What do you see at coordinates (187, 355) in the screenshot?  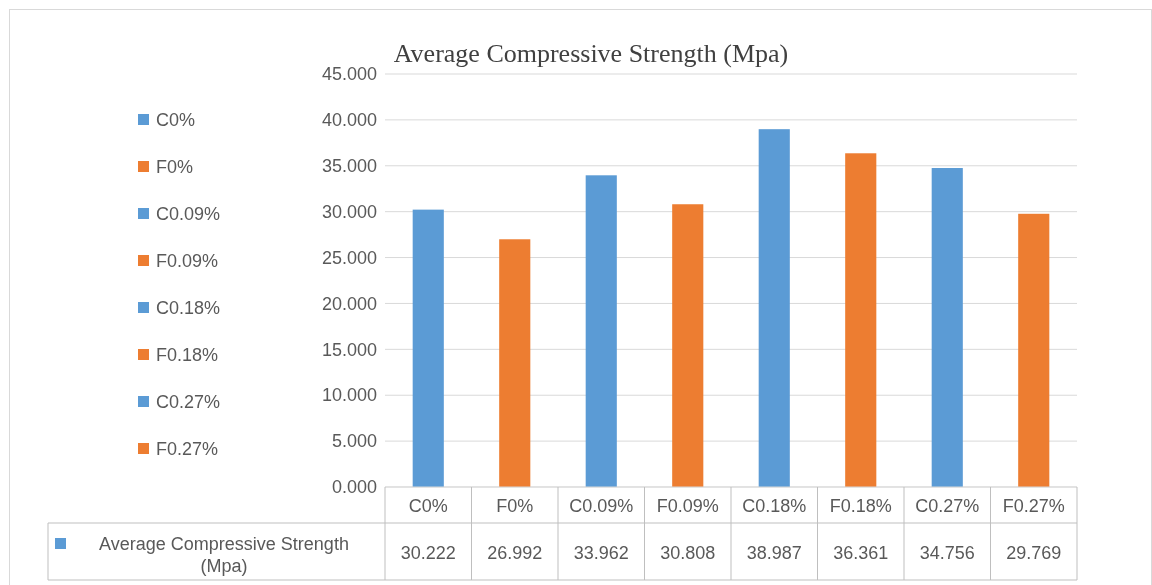 I see `category-label: F0.18%` at bounding box center [187, 355].